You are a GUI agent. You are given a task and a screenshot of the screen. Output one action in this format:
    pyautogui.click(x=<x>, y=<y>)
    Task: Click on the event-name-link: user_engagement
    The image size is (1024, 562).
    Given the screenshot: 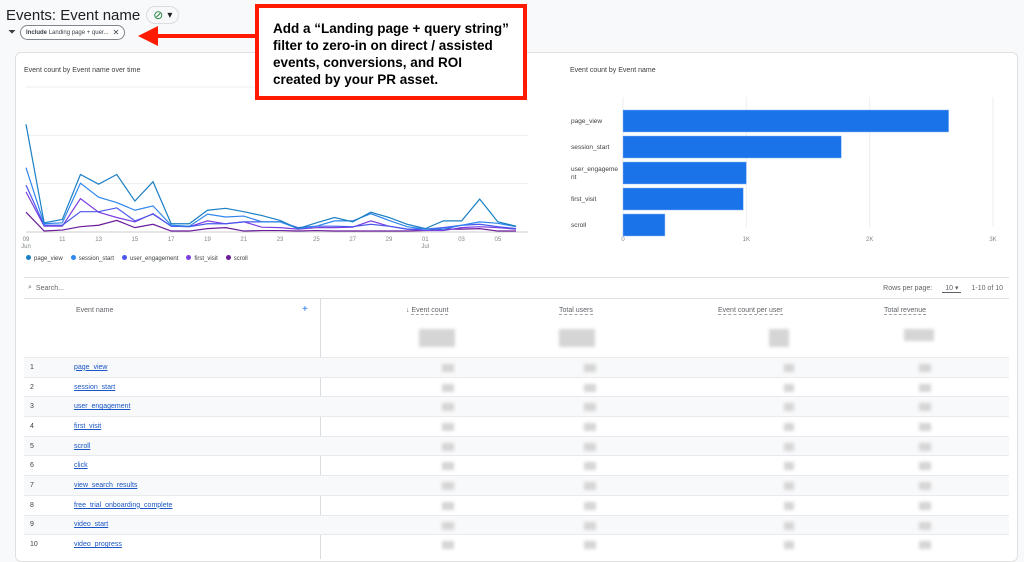 What is the action you would take?
    pyautogui.click(x=102, y=407)
    